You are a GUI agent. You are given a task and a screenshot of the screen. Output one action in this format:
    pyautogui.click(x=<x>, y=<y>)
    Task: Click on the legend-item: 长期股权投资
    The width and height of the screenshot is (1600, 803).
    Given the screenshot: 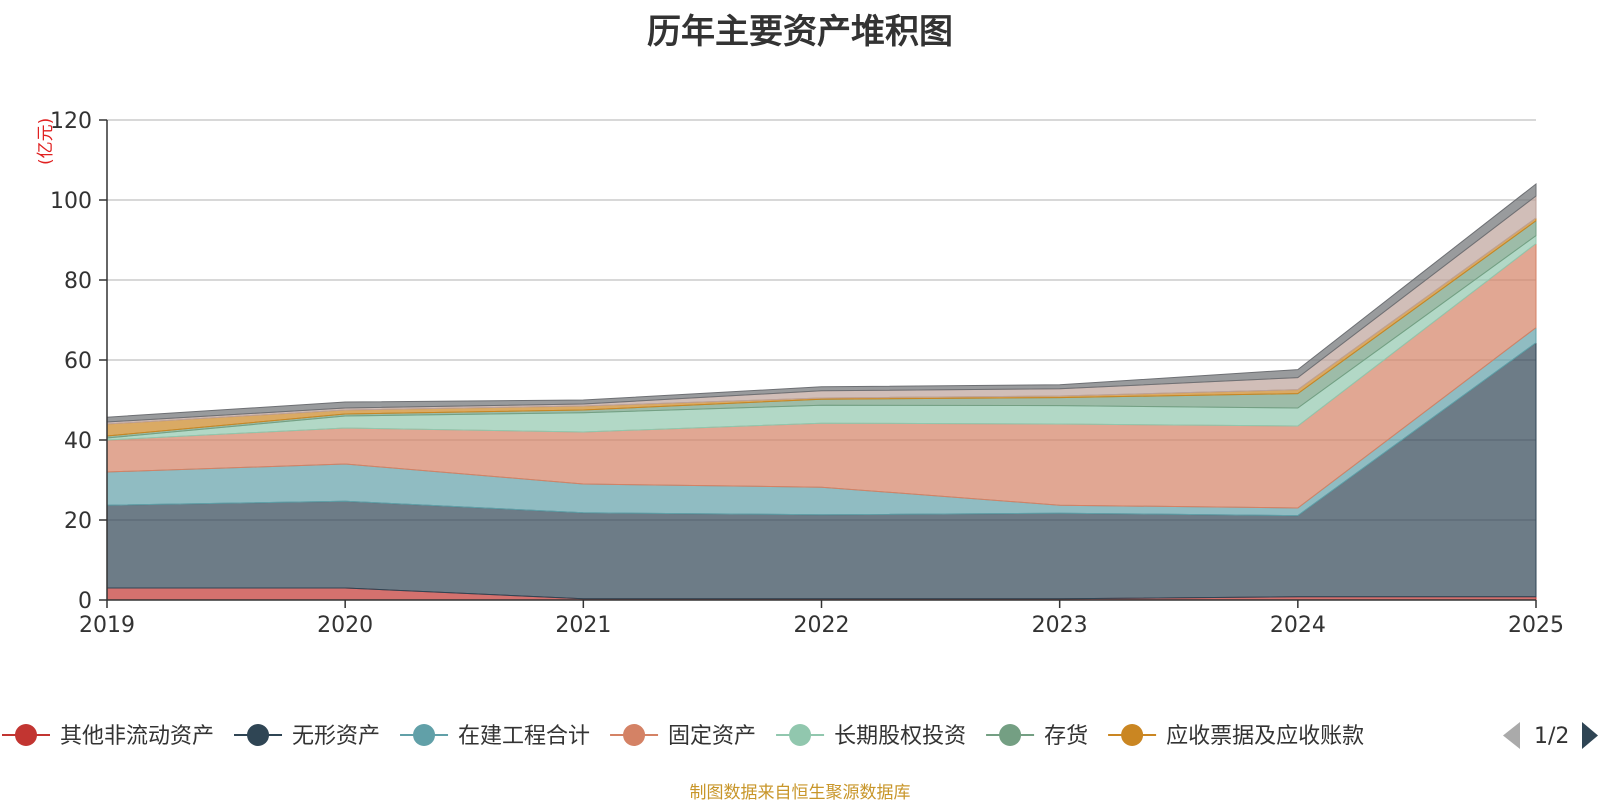 What is the action you would take?
    pyautogui.click(x=871, y=736)
    